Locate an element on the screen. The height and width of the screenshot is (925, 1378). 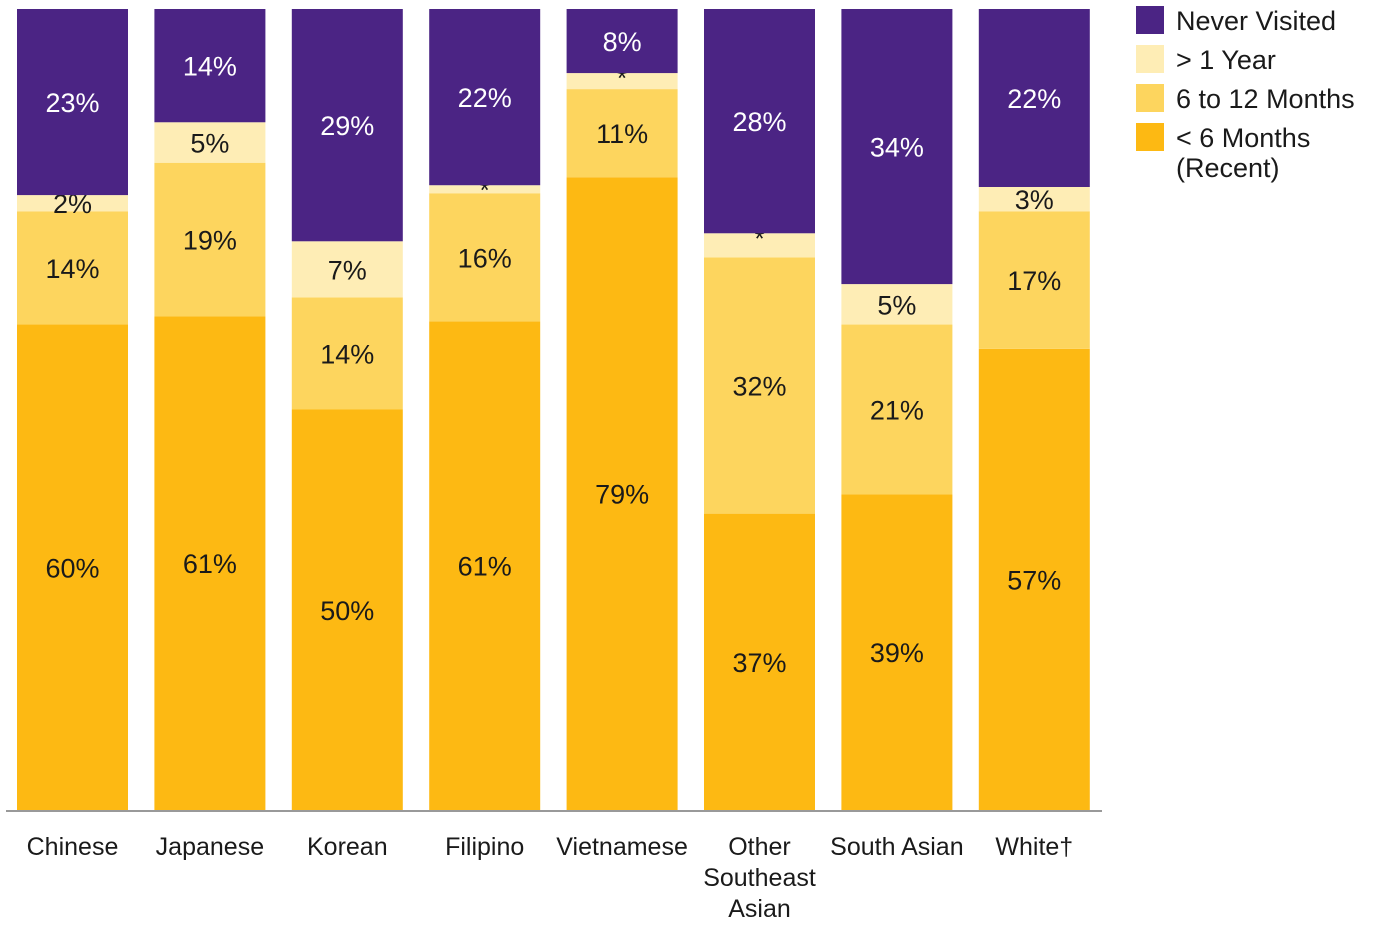
data-label: 79% is located at coordinates (622, 495).